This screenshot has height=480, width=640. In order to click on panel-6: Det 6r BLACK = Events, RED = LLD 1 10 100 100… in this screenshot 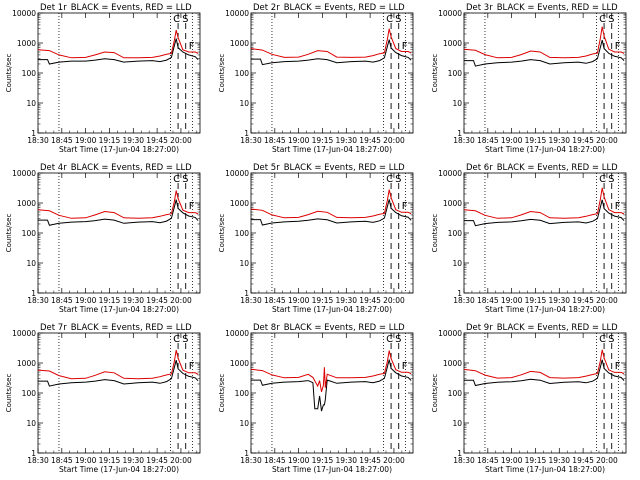, I will do `click(529, 238)`.